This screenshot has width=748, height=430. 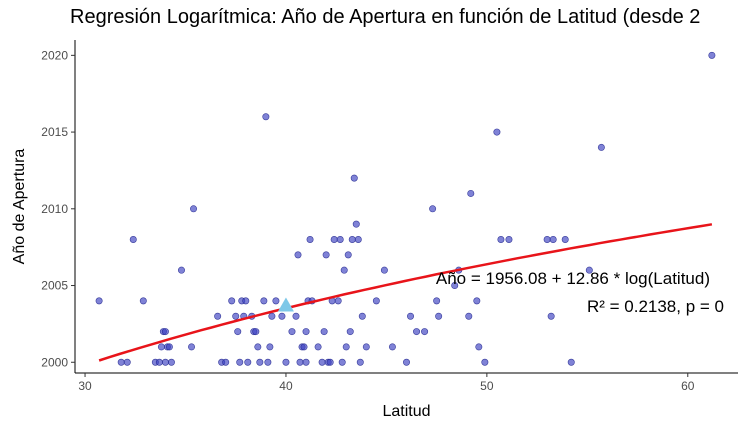 I want to click on y-axis-label: Año de Apertura, so click(x=19, y=207).